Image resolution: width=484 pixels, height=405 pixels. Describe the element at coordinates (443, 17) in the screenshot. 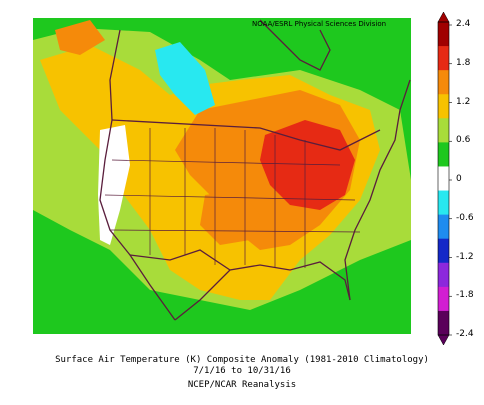

I see `colorbar-top-arrow` at that location.